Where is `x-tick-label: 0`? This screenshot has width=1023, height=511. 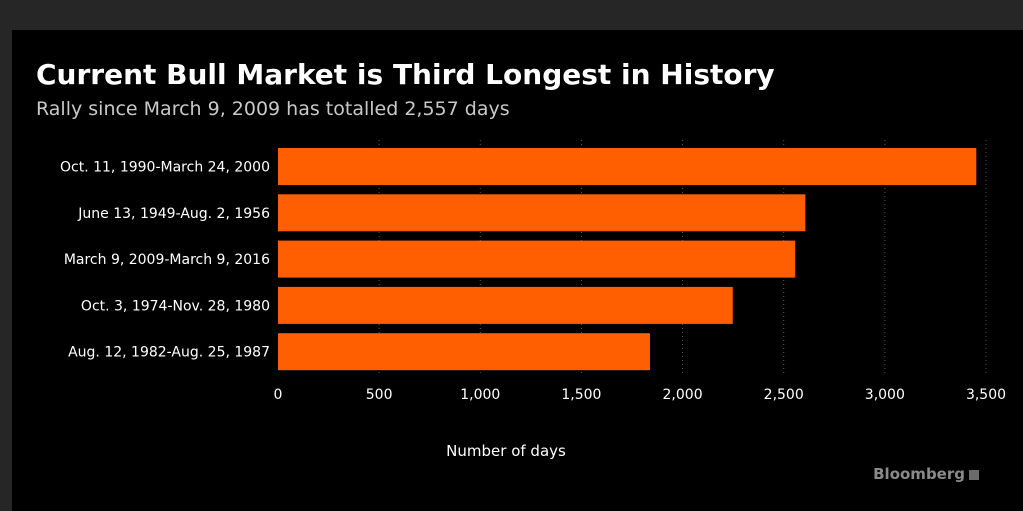 x-tick-label: 0 is located at coordinates (278, 395).